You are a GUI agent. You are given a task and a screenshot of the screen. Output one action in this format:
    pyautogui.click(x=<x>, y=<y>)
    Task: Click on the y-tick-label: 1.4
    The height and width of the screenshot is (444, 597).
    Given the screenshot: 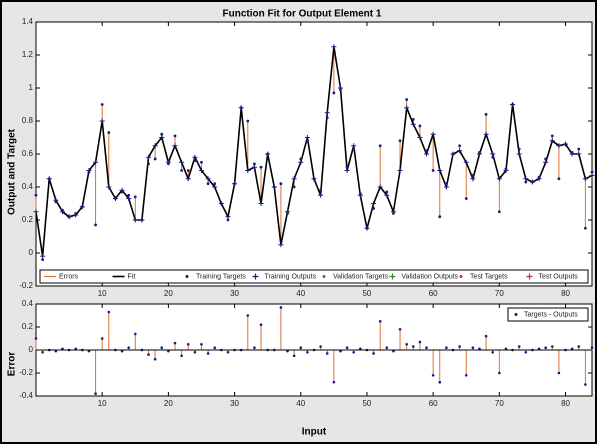 What is the action you would take?
    pyautogui.click(x=28, y=21)
    